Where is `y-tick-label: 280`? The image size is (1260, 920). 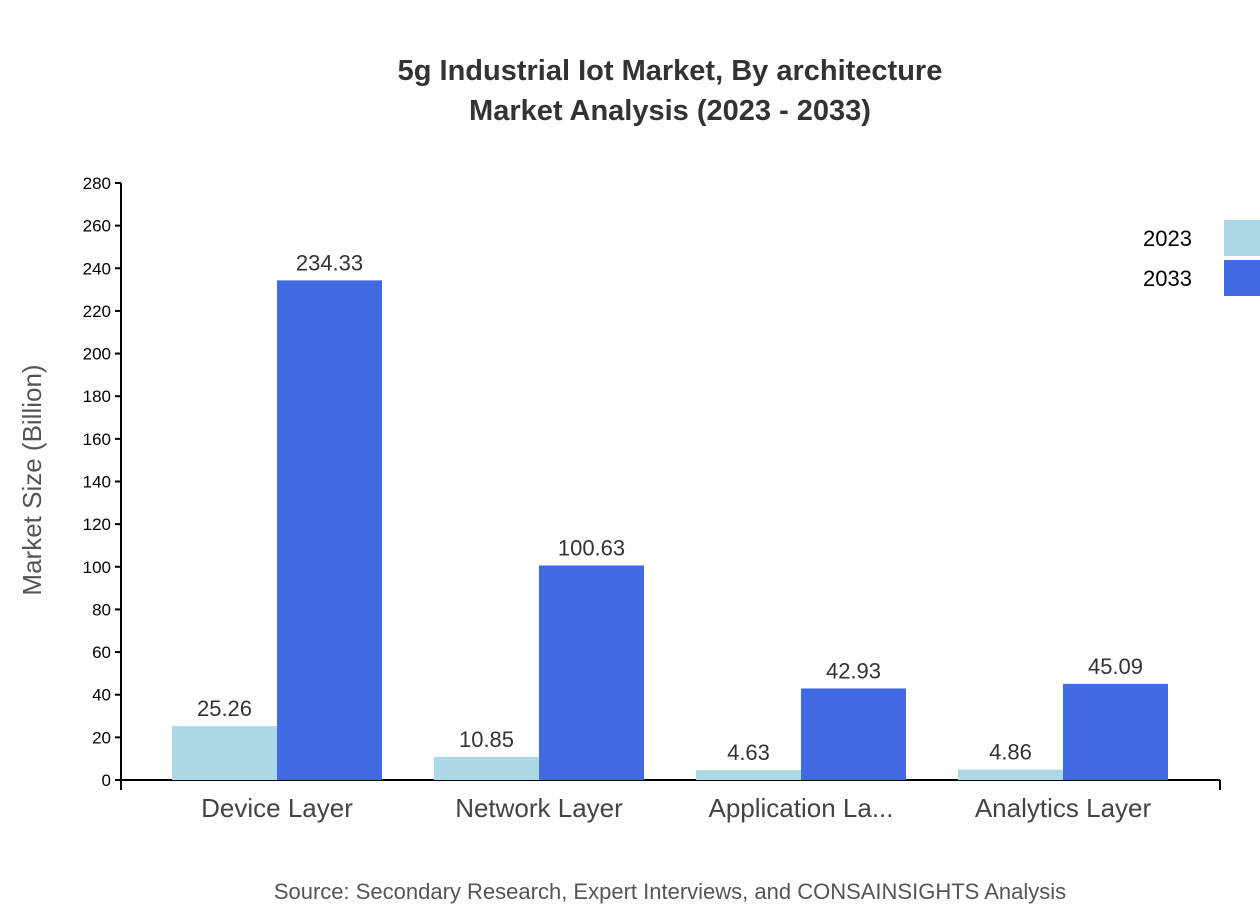 y-tick-label: 280 is located at coordinates (97, 183).